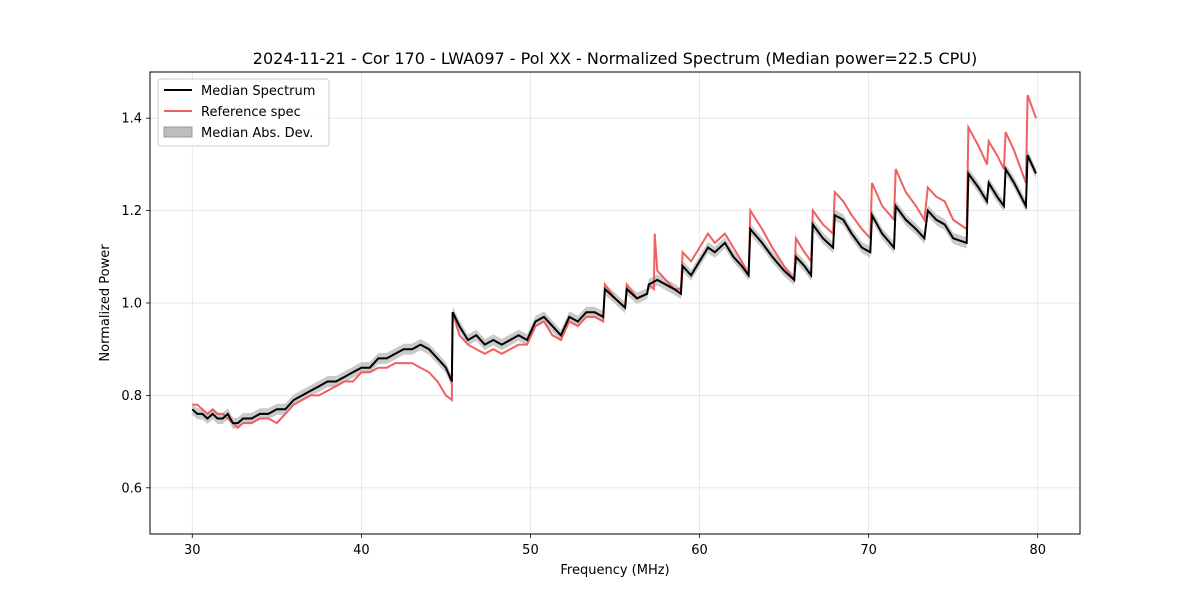 The width and height of the screenshot is (1200, 600). What do you see at coordinates (251, 112) in the screenshot?
I see `legend-reference-label: Reference spec` at bounding box center [251, 112].